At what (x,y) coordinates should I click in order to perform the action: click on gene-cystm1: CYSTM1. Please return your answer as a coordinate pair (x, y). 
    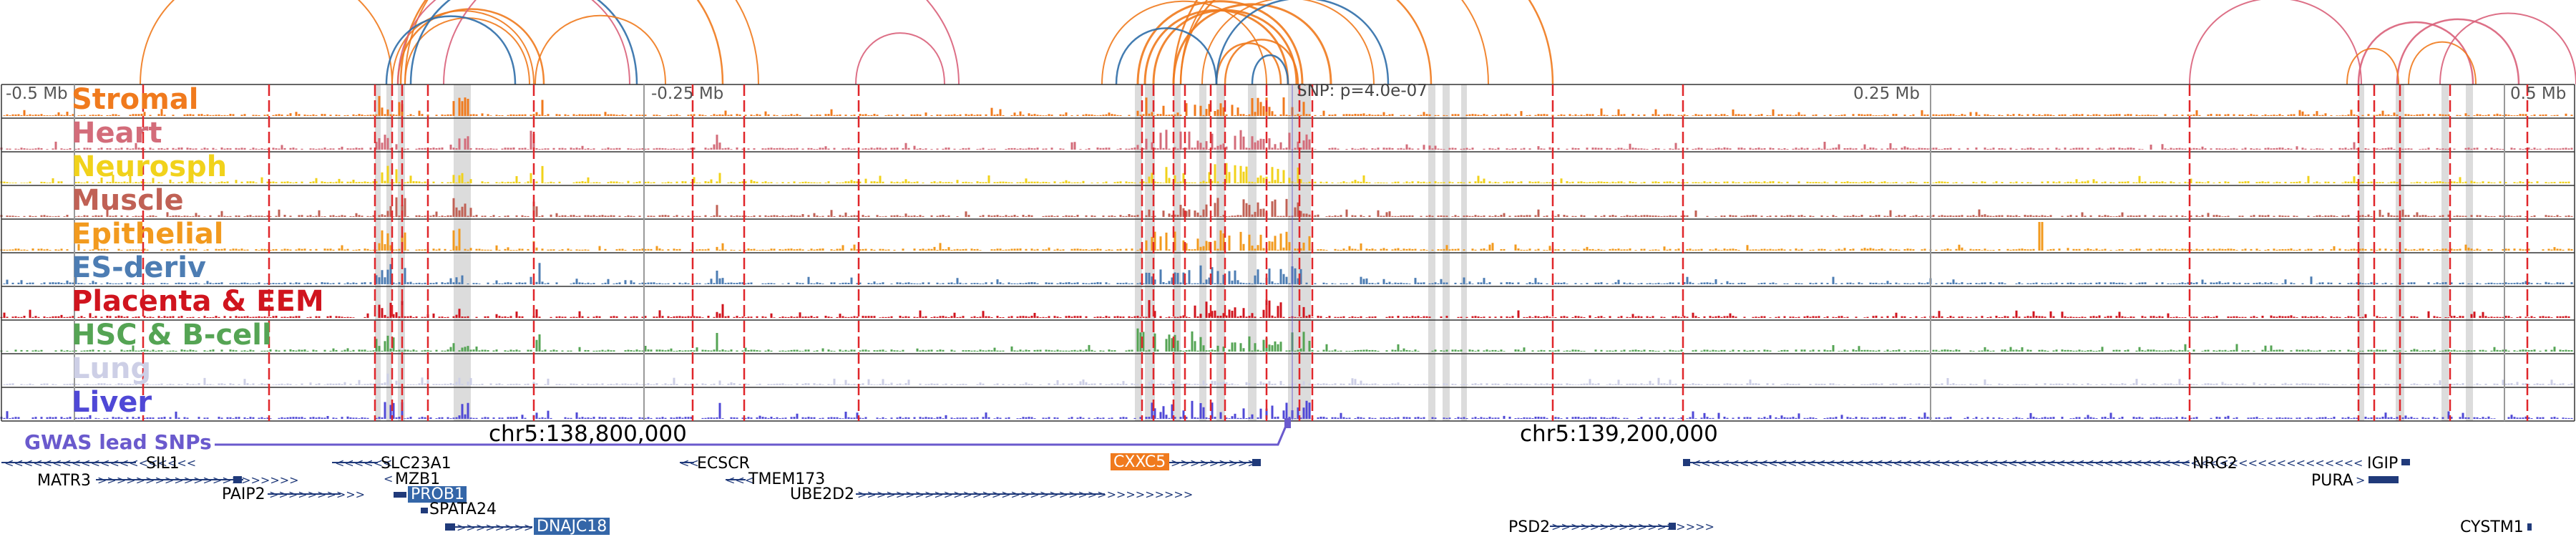
    Looking at the image, I should click on (2496, 527).